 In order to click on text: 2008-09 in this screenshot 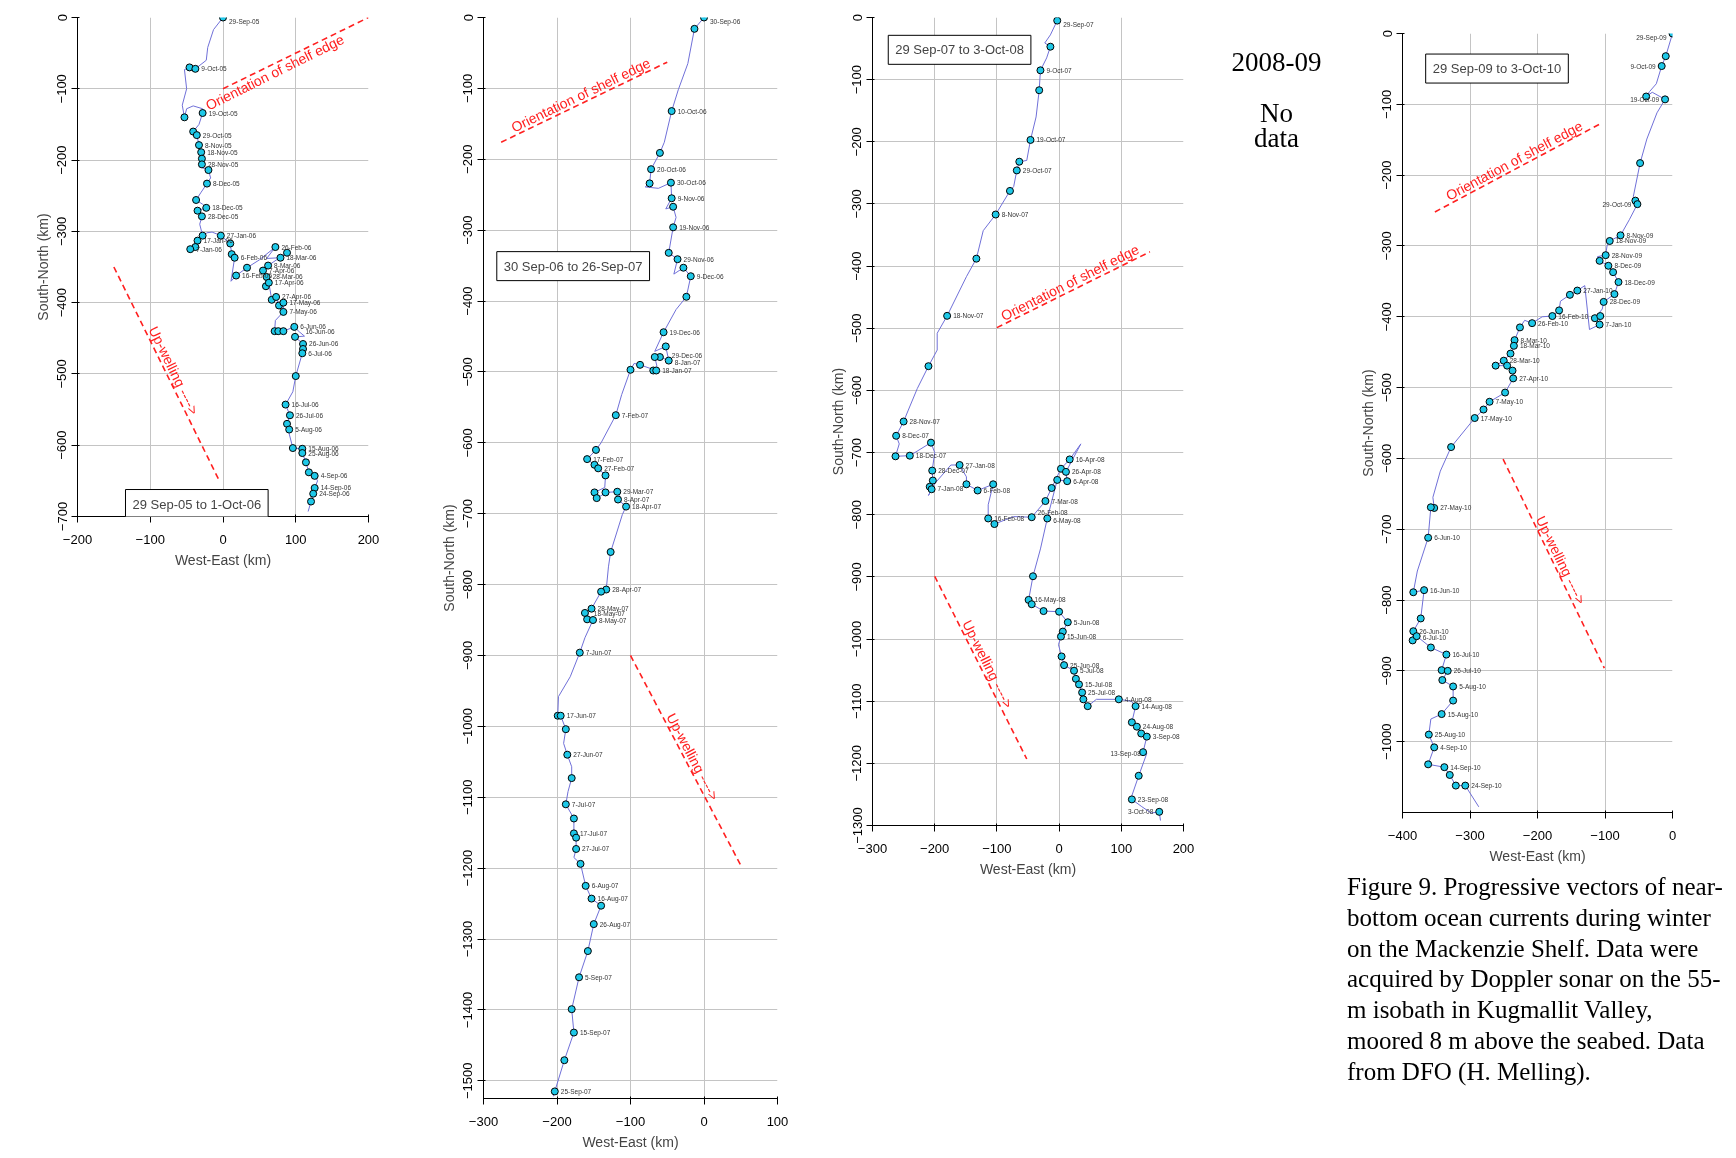, I will do `click(1276, 62)`.